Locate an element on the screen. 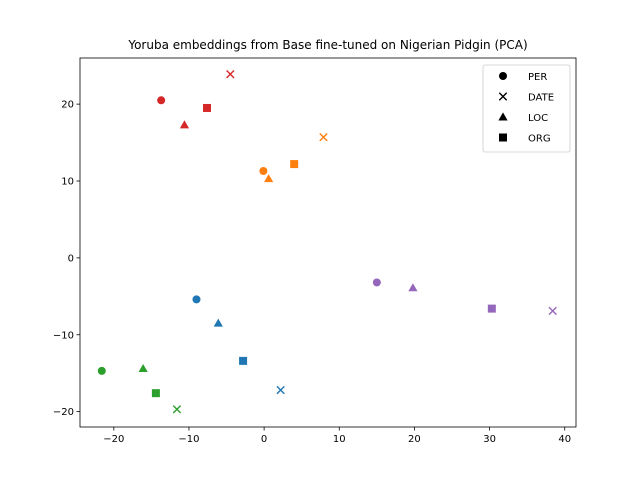  legend-marker-square is located at coordinates (503, 137).